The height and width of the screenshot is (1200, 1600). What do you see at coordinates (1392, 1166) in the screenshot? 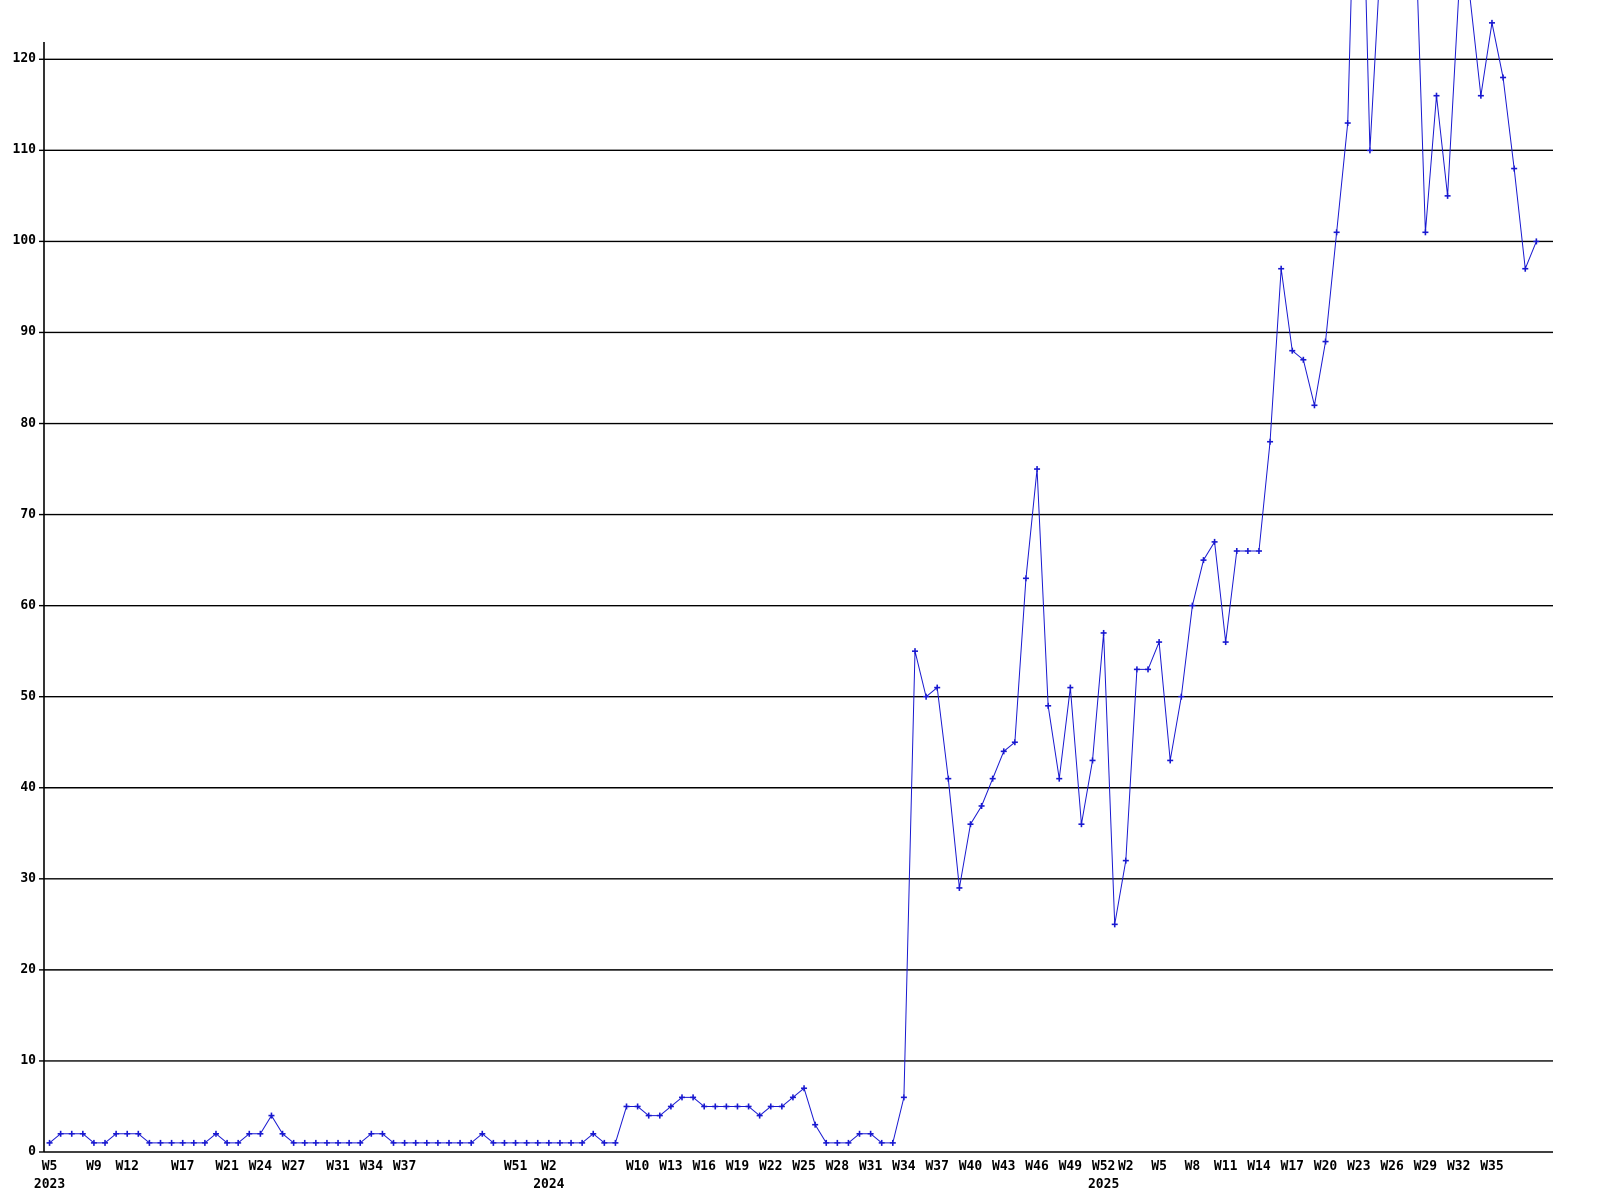
I see `x-tick-label: W26` at bounding box center [1392, 1166].